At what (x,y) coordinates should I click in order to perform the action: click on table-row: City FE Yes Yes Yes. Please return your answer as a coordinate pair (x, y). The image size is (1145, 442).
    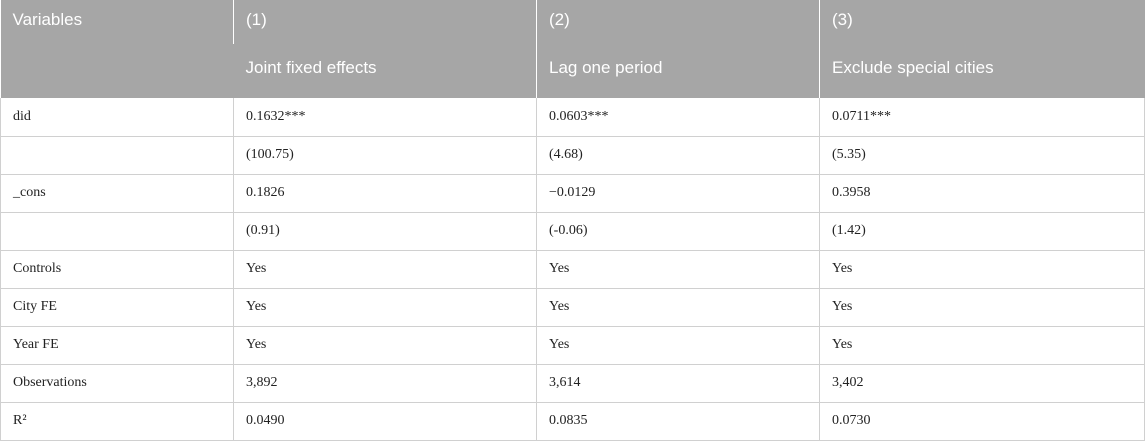
    Looking at the image, I should click on (572, 307).